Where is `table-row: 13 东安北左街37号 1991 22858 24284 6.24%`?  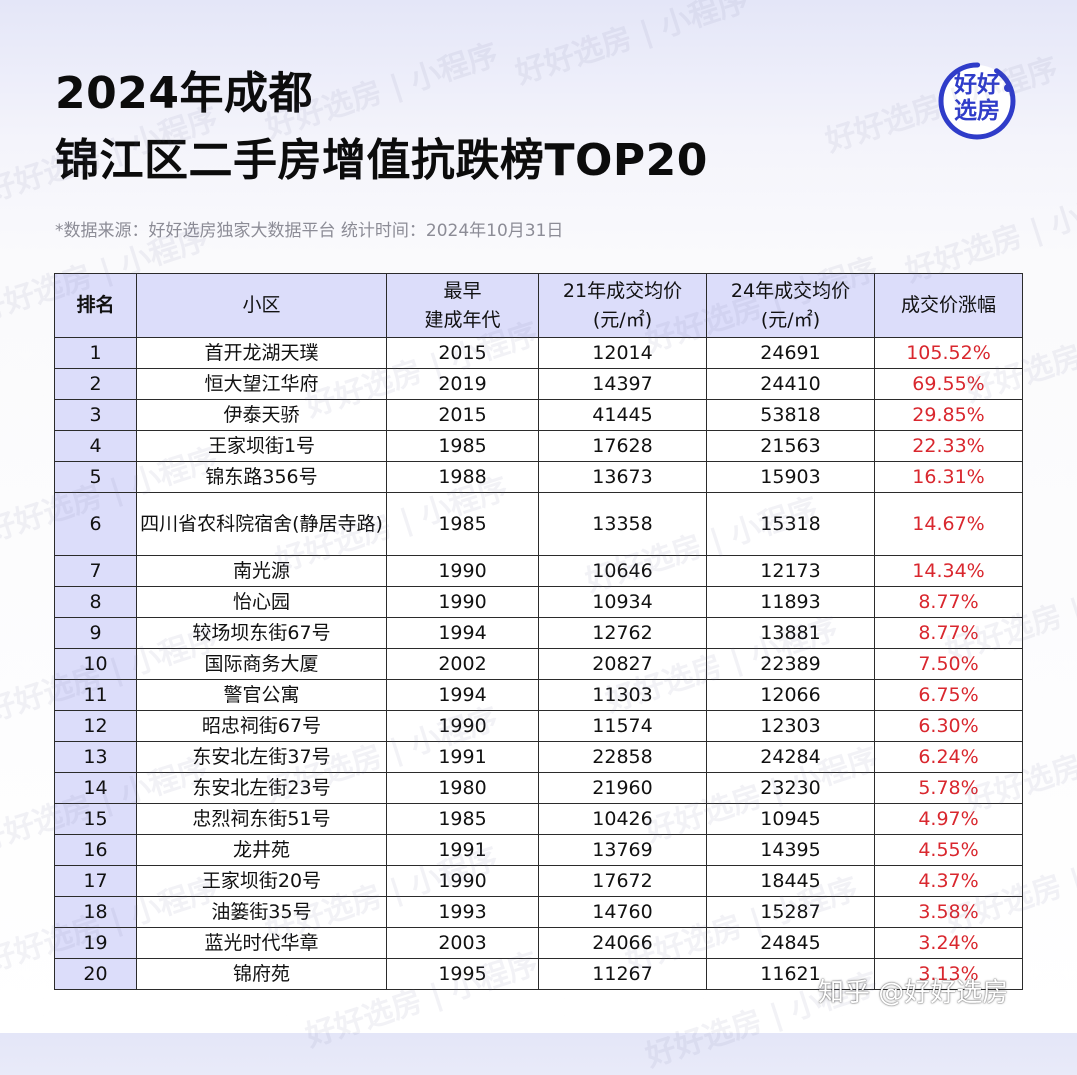
table-row: 13 东安北左街37号 1991 22858 24284 6.24% is located at coordinates (538, 757).